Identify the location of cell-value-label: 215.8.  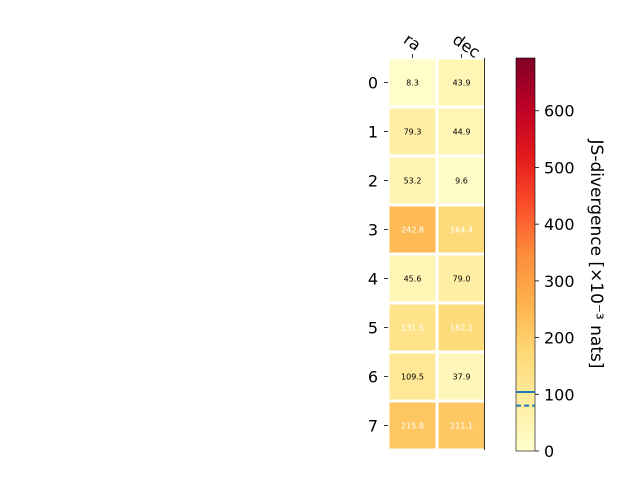
(412, 426).